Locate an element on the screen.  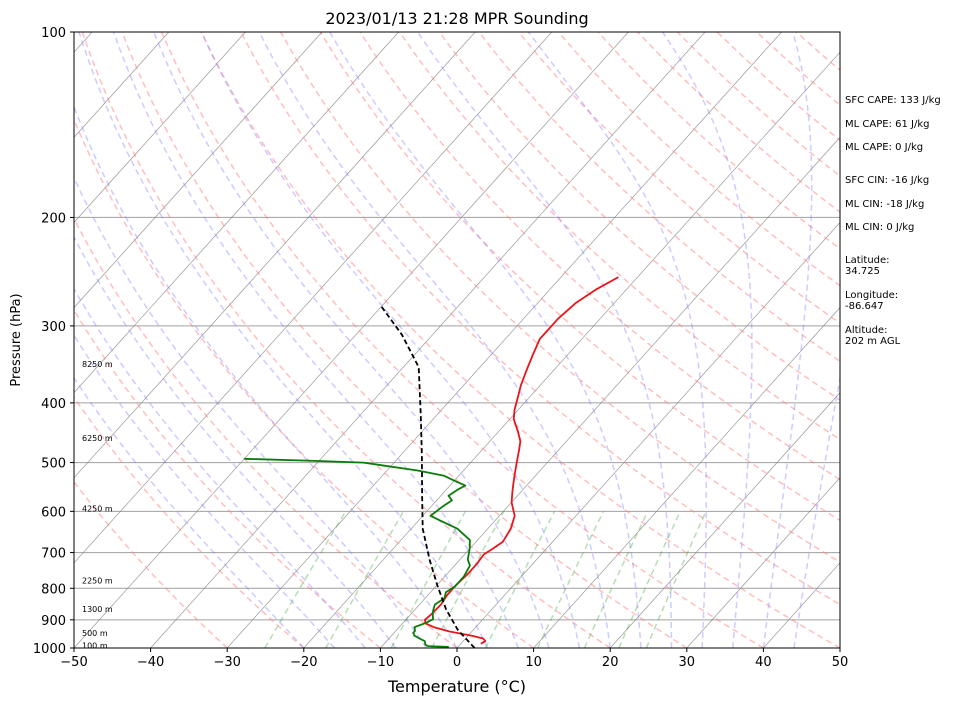
stat-sfc-cape: SFC CAPE: 133 J/kg is located at coordinates (893, 100).